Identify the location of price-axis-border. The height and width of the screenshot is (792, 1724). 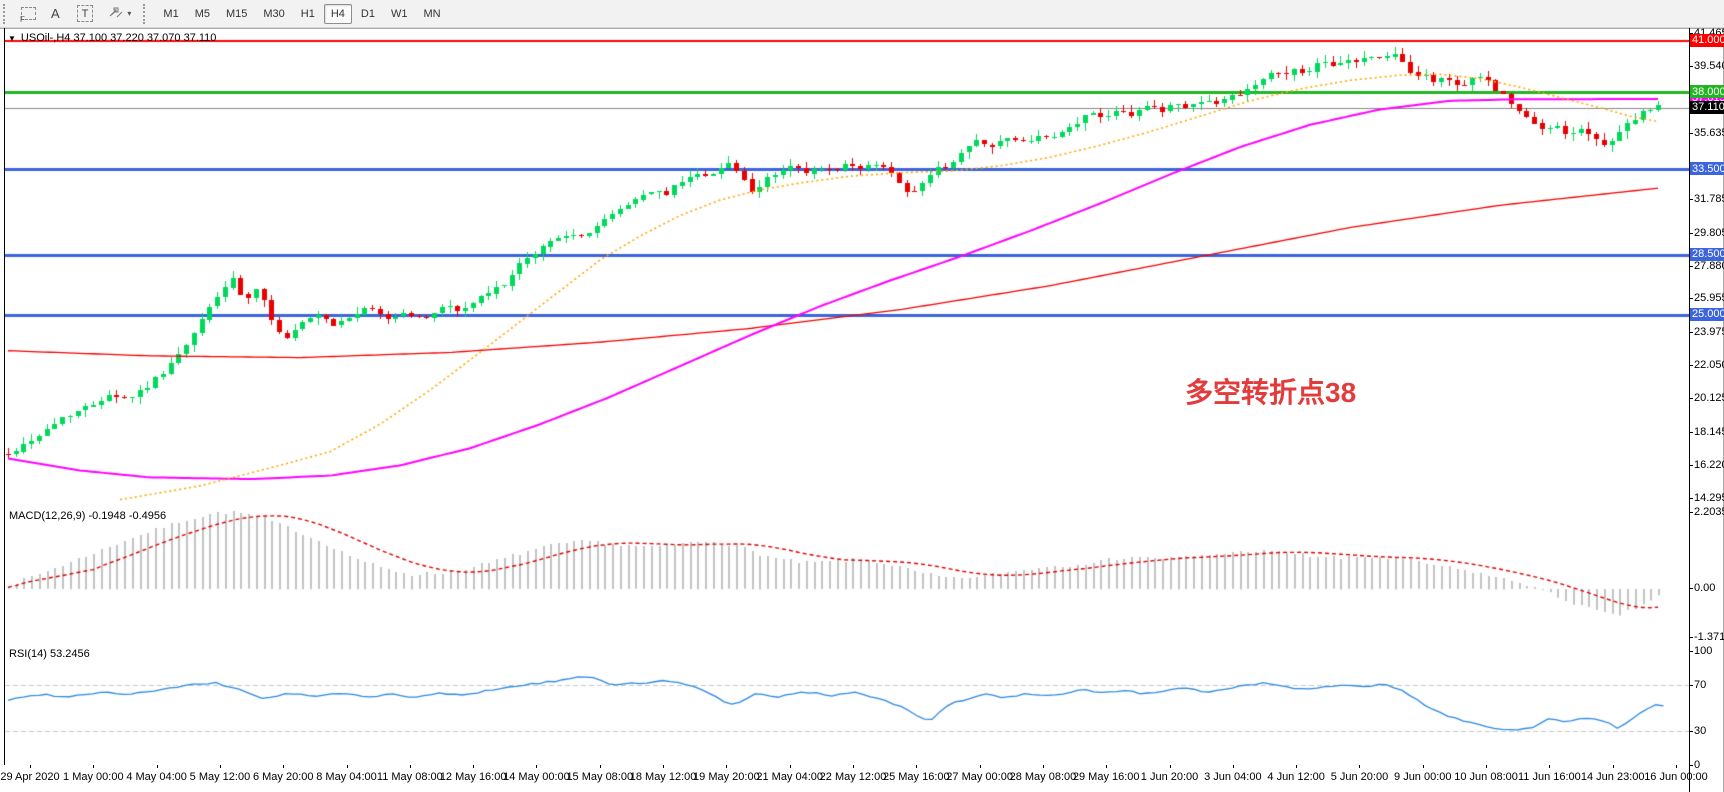
(1689, 410).